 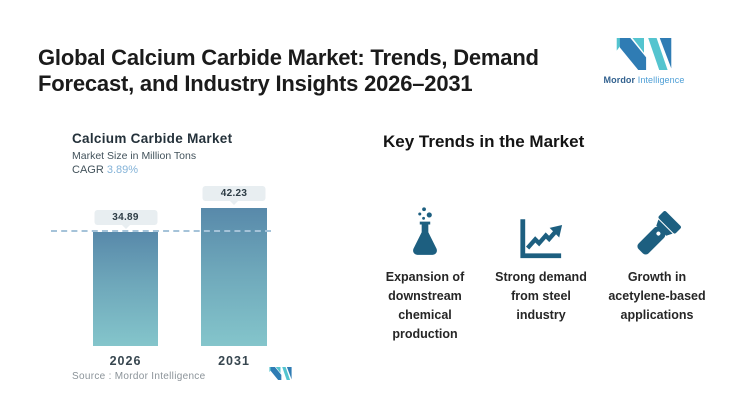 What do you see at coordinates (541, 230) in the screenshot?
I see `growth-chart-icon` at bounding box center [541, 230].